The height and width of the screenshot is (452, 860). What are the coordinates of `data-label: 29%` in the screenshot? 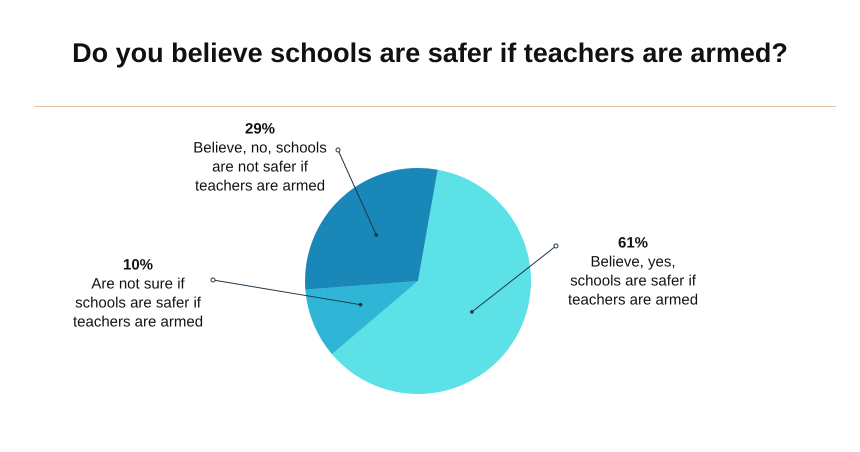 It's located at (260, 129).